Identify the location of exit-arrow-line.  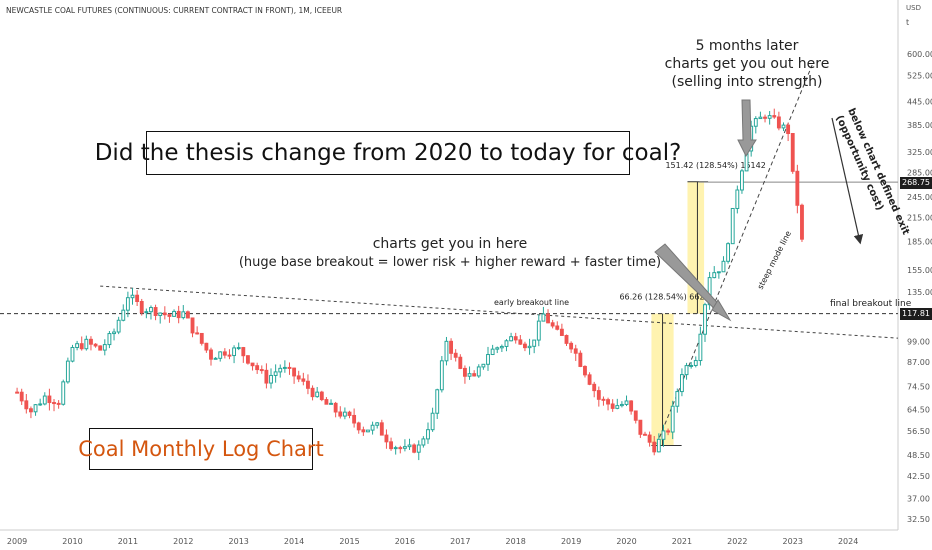
(847, 181).